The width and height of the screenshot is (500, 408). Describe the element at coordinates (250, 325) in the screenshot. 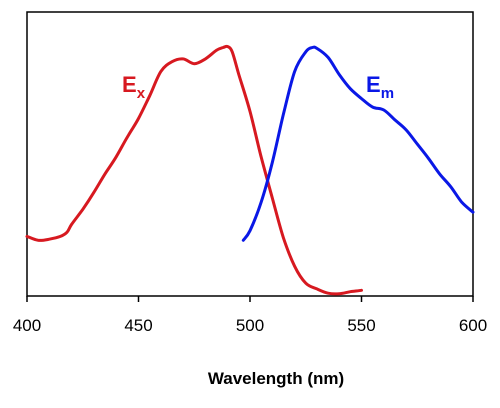

I see `x-tick-label: 500` at that location.